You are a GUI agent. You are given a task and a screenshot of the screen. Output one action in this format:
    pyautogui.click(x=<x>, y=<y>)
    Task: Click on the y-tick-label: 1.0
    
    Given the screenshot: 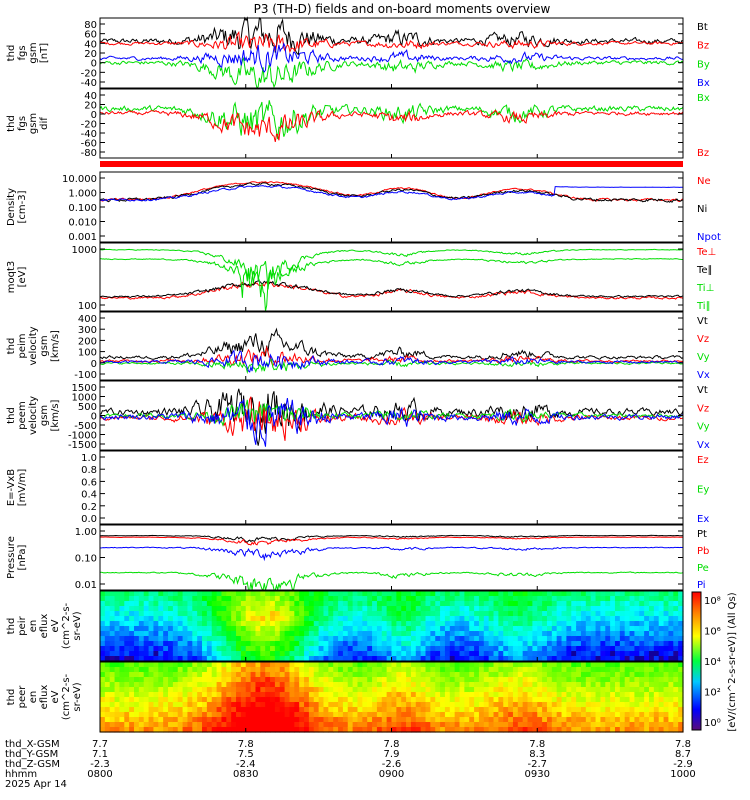 What is the action you would take?
    pyautogui.click(x=89, y=458)
    